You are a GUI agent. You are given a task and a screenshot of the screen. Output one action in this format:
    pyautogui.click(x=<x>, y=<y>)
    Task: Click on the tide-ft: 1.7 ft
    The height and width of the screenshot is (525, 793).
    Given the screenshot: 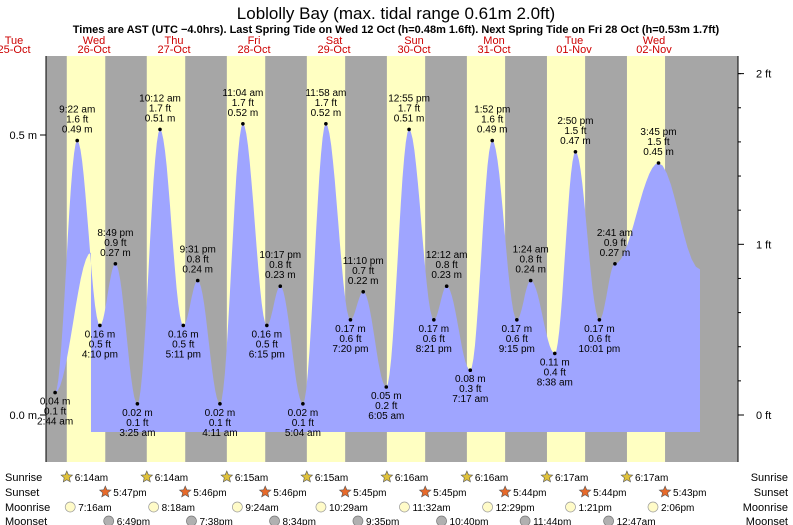 What is the action you would take?
    pyautogui.click(x=243, y=103)
    